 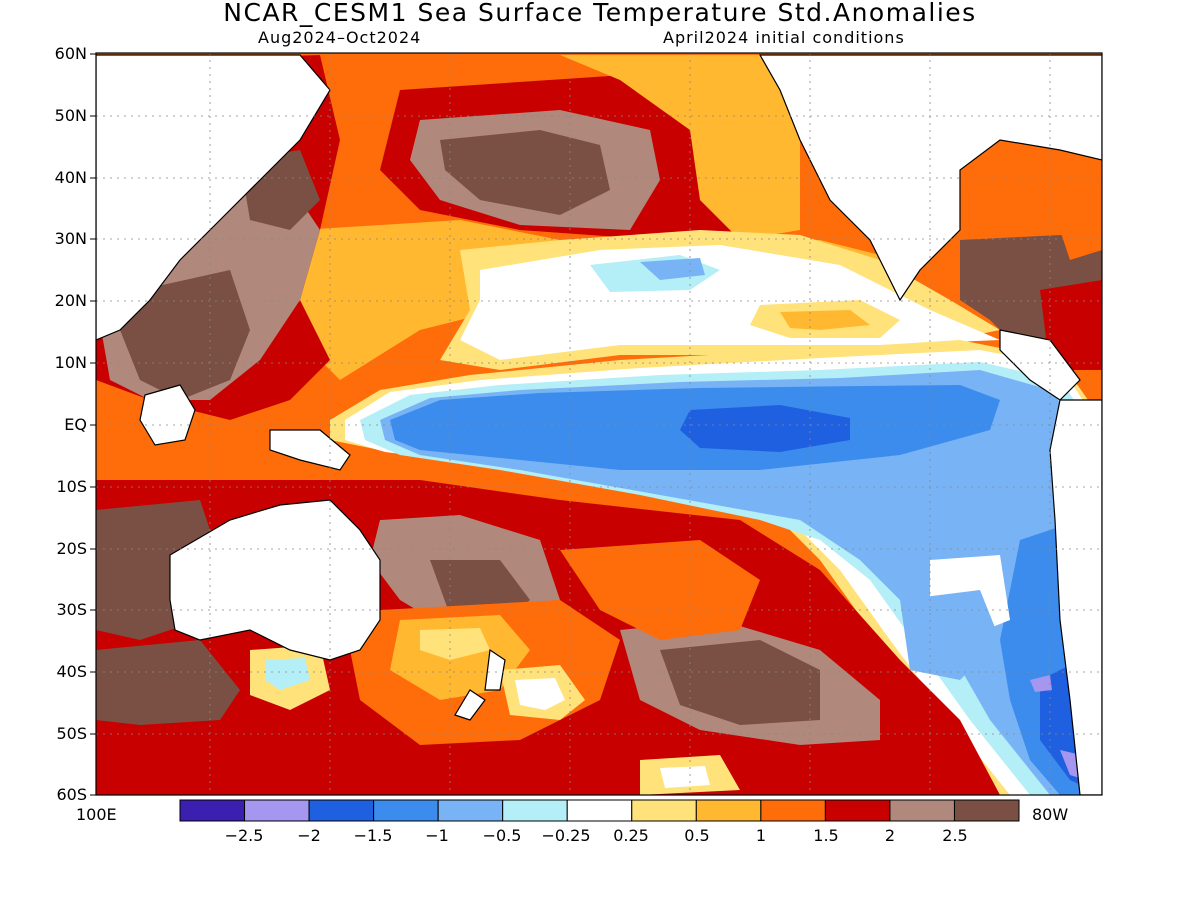 What do you see at coordinates (955, 835) in the screenshot?
I see `colorbar-tick: 2.5` at bounding box center [955, 835].